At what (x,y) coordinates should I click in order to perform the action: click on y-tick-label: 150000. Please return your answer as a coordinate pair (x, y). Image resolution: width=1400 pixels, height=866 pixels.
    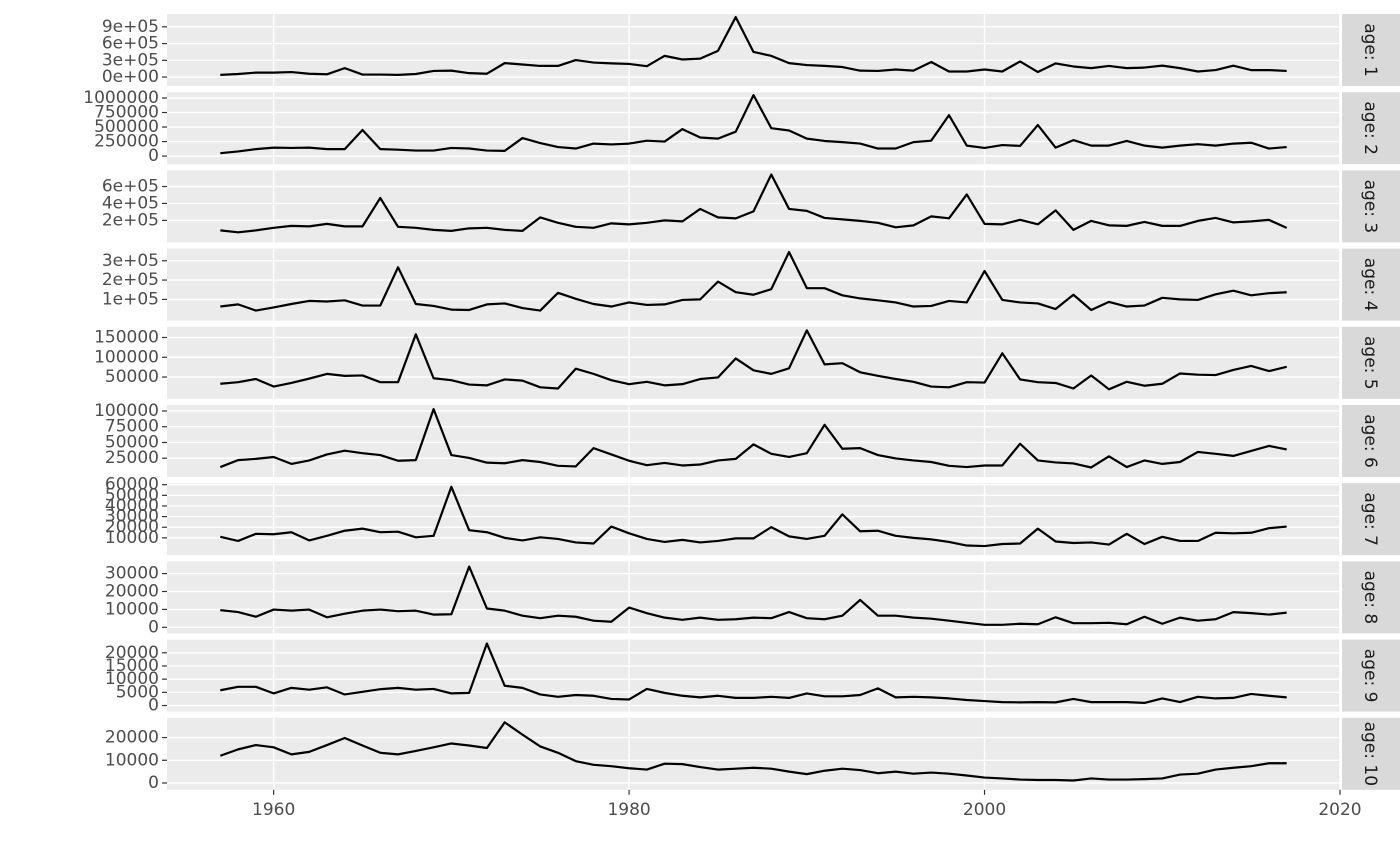
    Looking at the image, I should click on (126, 337).